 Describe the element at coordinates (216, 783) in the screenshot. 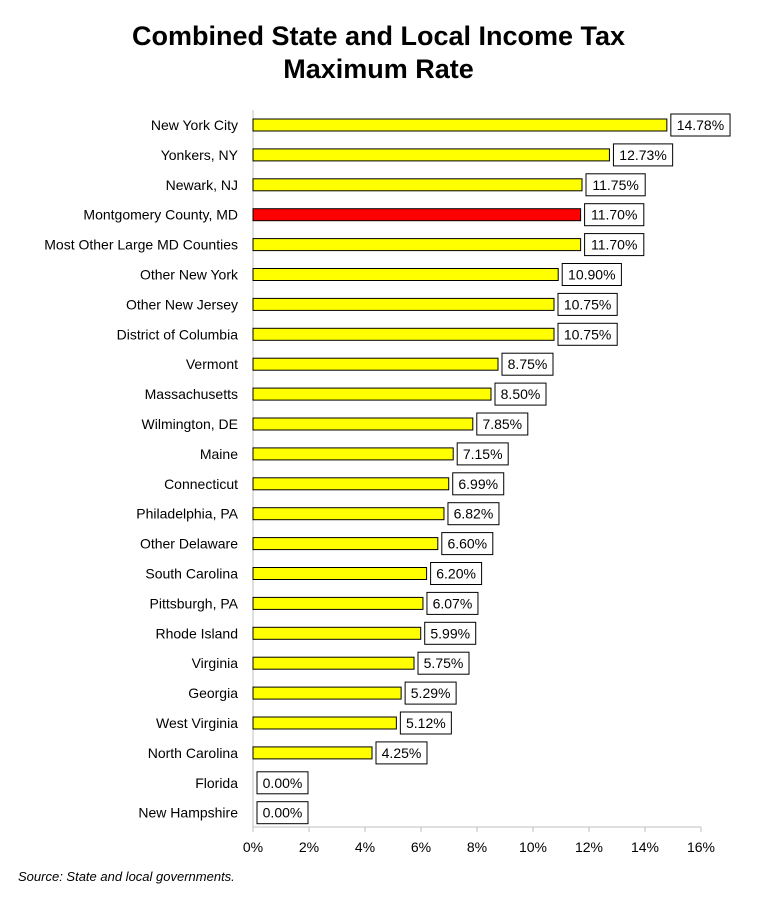

I see `category-label: Florida` at that location.